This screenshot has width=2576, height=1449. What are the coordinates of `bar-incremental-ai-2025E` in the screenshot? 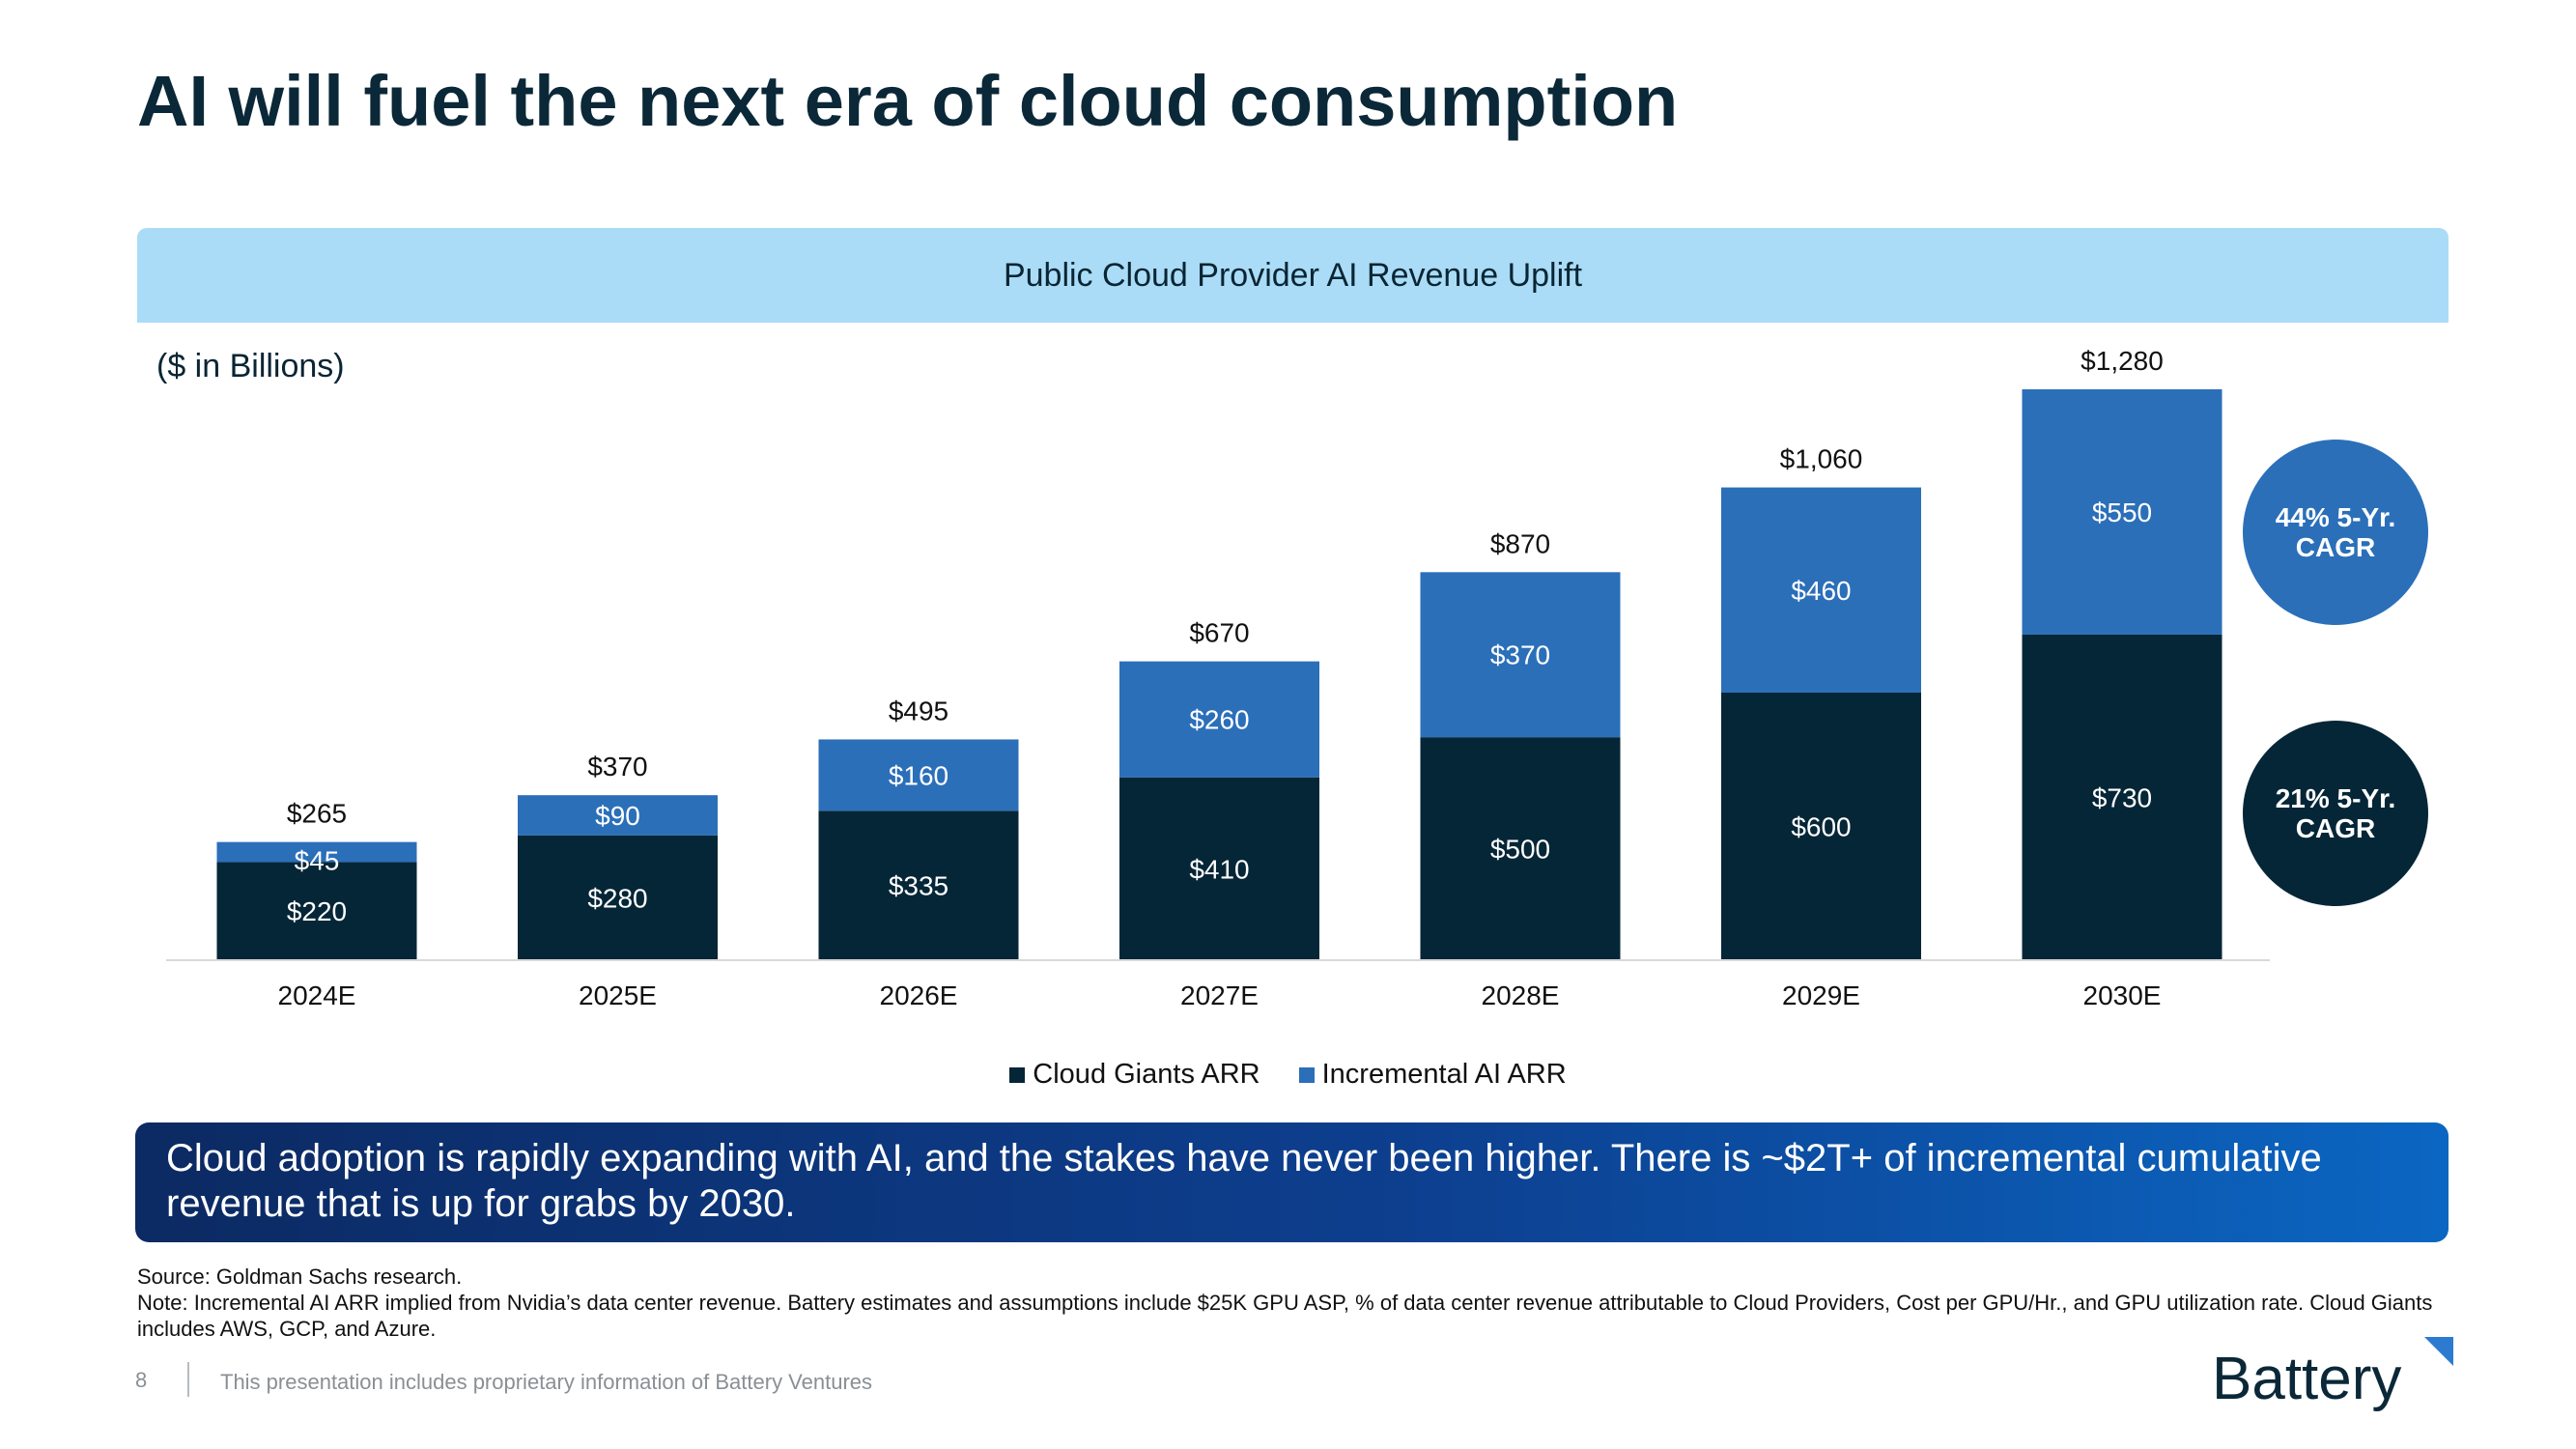 It's located at (618, 815).